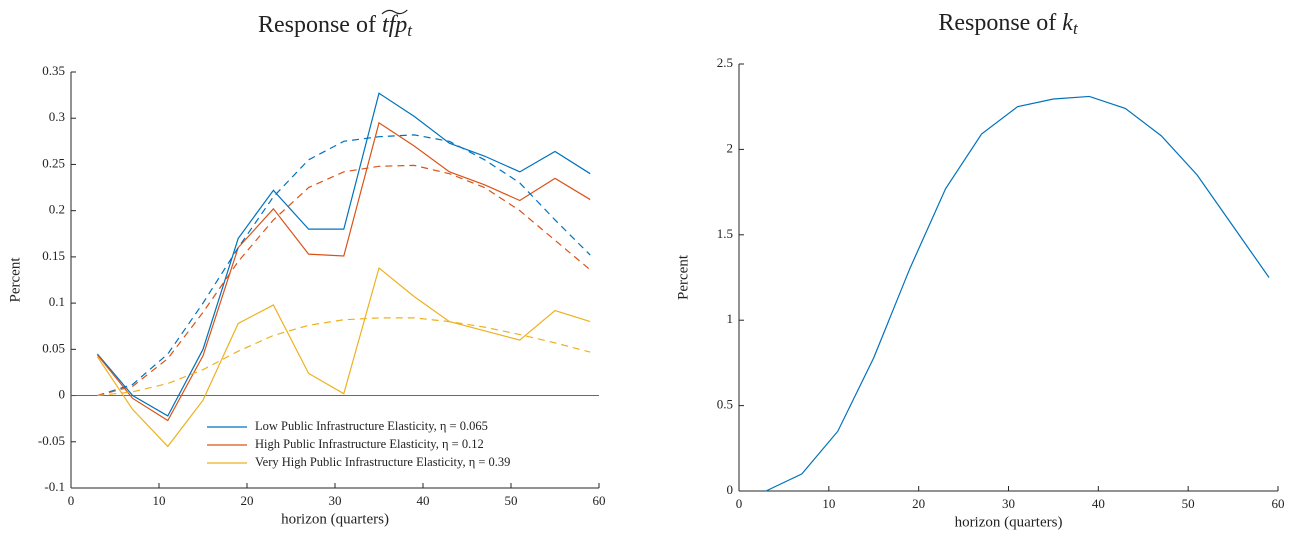  I want to click on y-tick-label: 1.5, so click(725, 233).